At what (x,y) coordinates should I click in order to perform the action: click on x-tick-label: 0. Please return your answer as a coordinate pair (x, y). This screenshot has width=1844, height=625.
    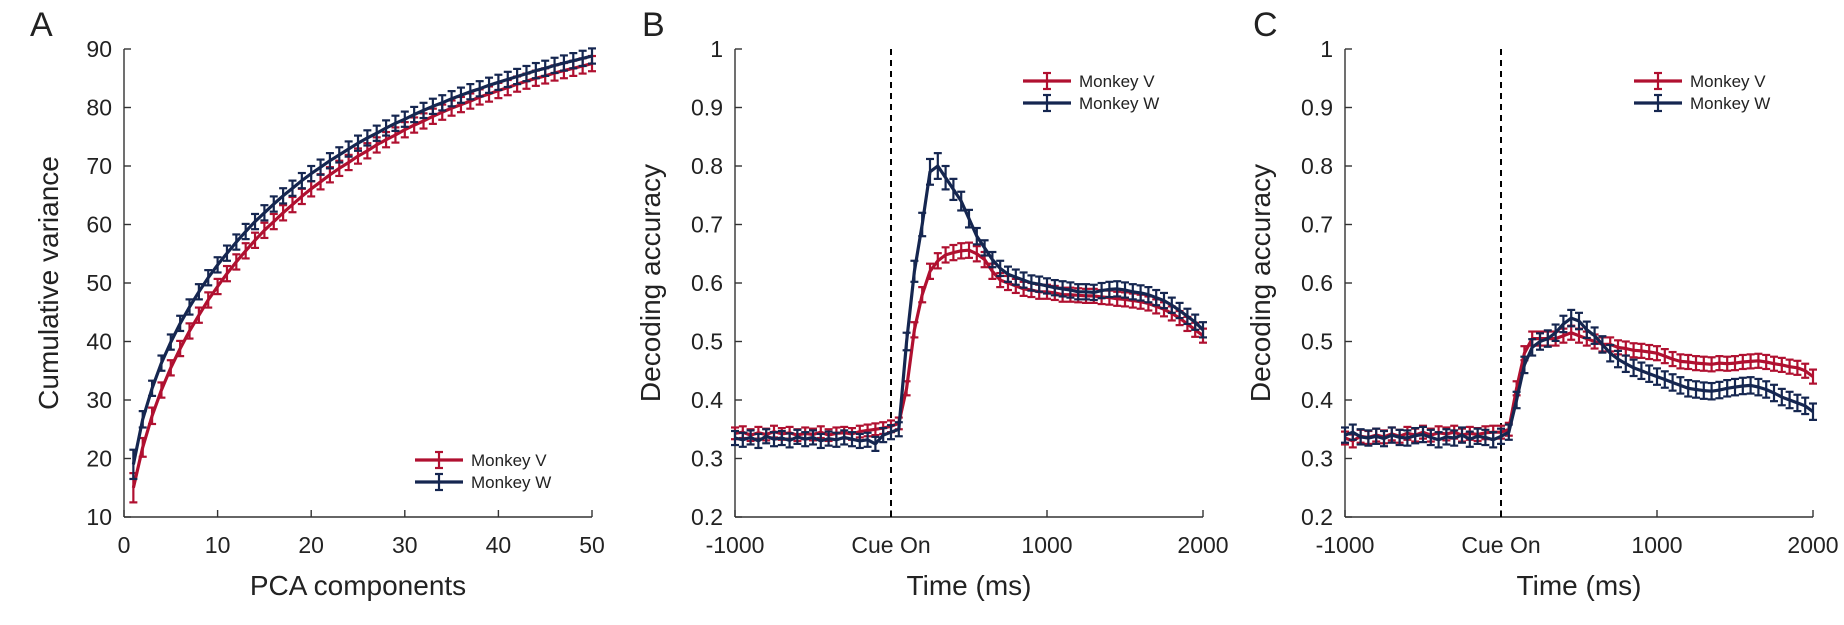
    Looking at the image, I should click on (124, 545).